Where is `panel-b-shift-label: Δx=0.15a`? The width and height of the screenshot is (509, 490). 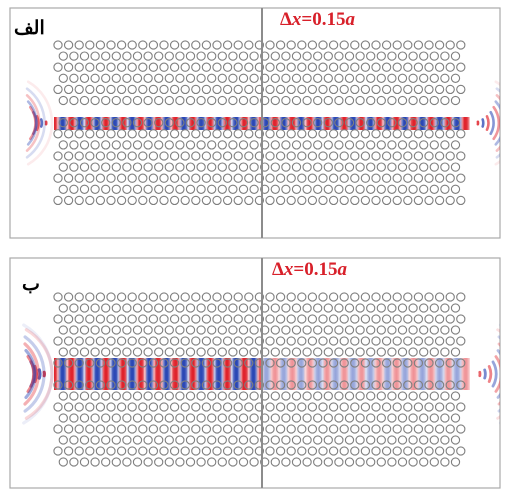 panel-b-shift-label: Δx=0.15a is located at coordinates (310, 269).